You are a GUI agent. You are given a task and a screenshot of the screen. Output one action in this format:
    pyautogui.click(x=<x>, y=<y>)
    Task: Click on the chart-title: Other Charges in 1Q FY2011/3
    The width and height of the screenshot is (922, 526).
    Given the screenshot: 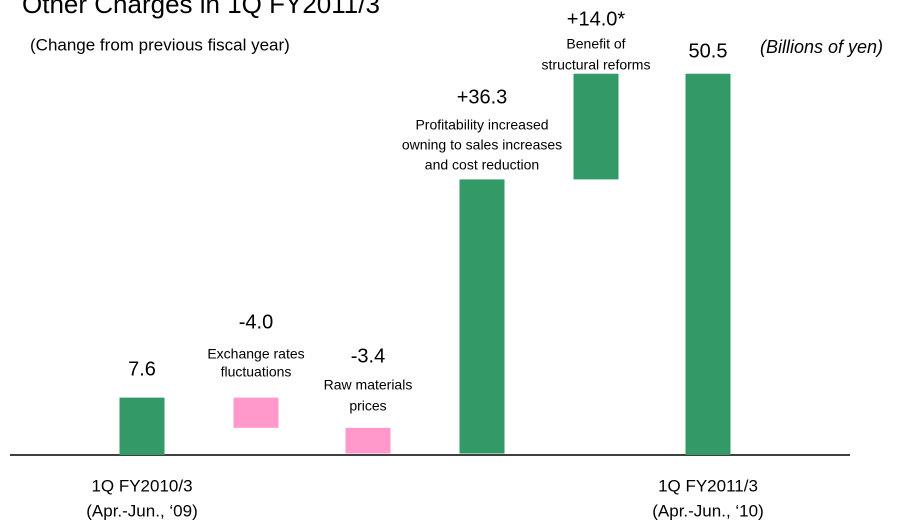 What is the action you would take?
    pyautogui.click(x=201, y=9)
    